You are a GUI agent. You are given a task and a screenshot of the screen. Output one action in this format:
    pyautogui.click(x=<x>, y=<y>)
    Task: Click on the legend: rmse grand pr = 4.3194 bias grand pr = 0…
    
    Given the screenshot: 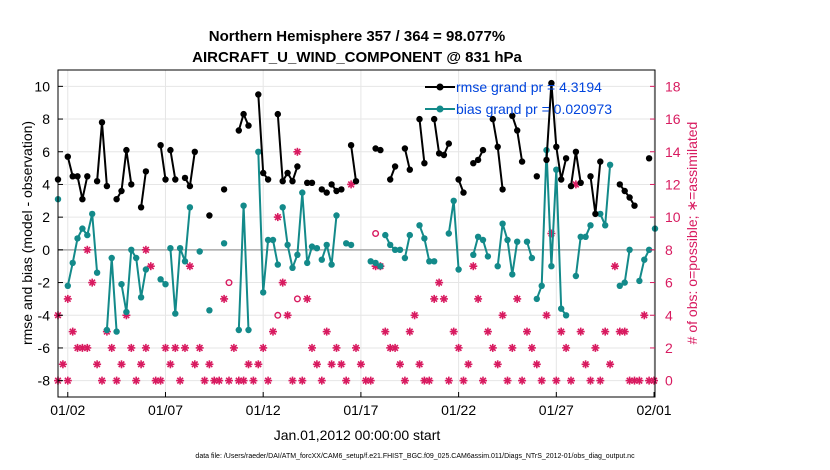 What is the action you would take?
    pyautogui.click(x=518, y=98)
    